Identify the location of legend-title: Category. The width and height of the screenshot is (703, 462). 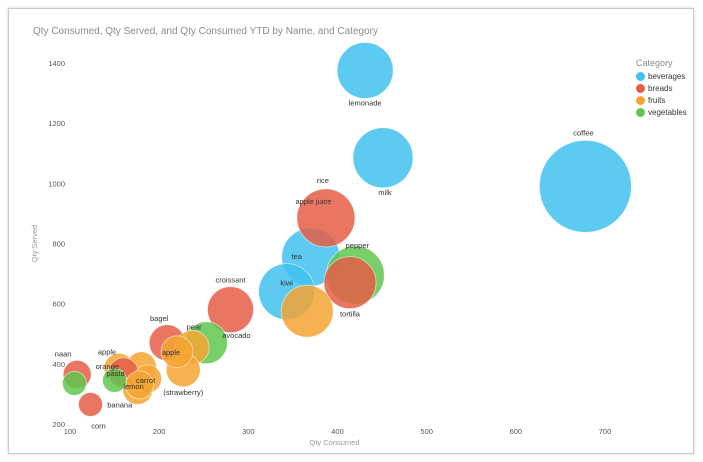
(654, 63).